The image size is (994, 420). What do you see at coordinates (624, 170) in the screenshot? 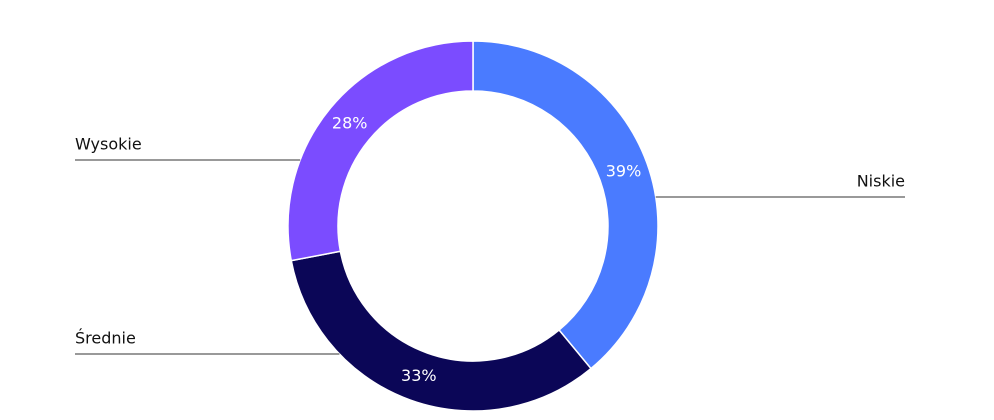
I see `data-label: 39%` at bounding box center [624, 170].